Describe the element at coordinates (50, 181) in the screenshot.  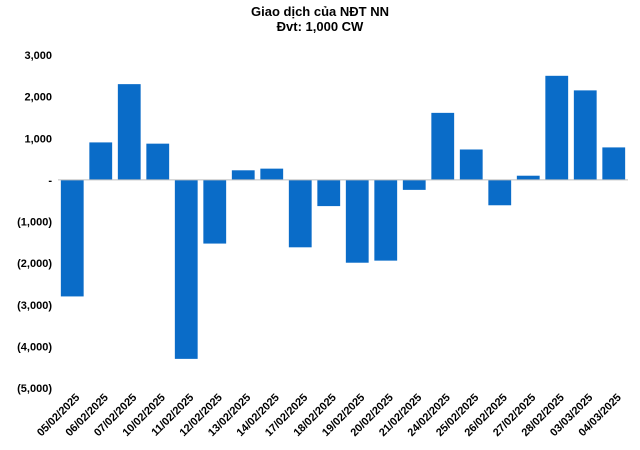
I see `y-tick-label: -` at that location.